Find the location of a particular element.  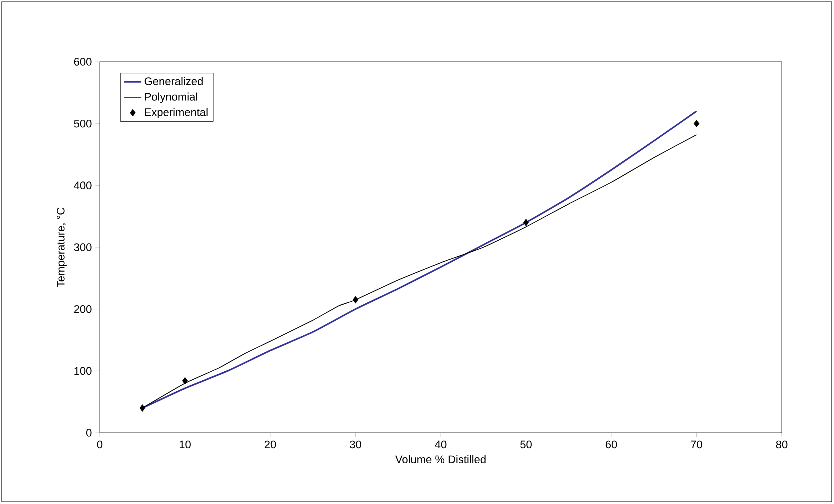

x-tick-label: 0 is located at coordinates (100, 444).